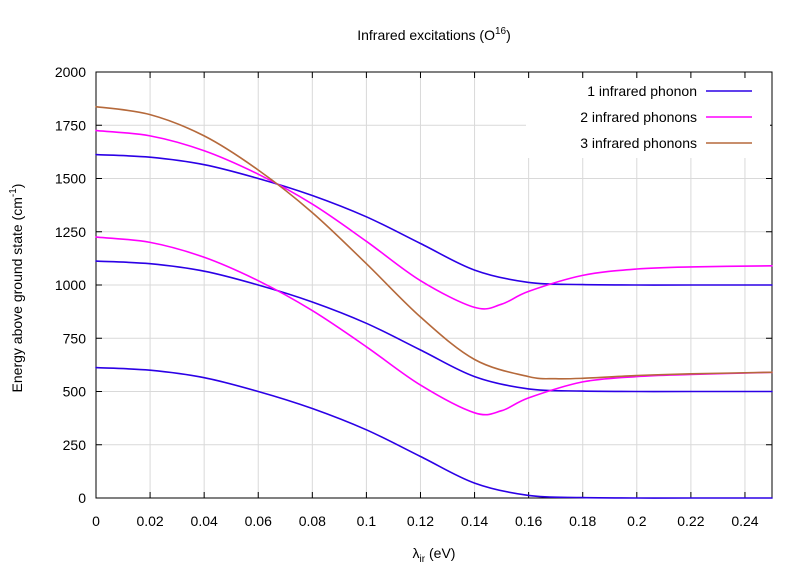 The width and height of the screenshot is (800, 582). What do you see at coordinates (70, 72) in the screenshot?
I see `y-tick-label: 2000` at bounding box center [70, 72].